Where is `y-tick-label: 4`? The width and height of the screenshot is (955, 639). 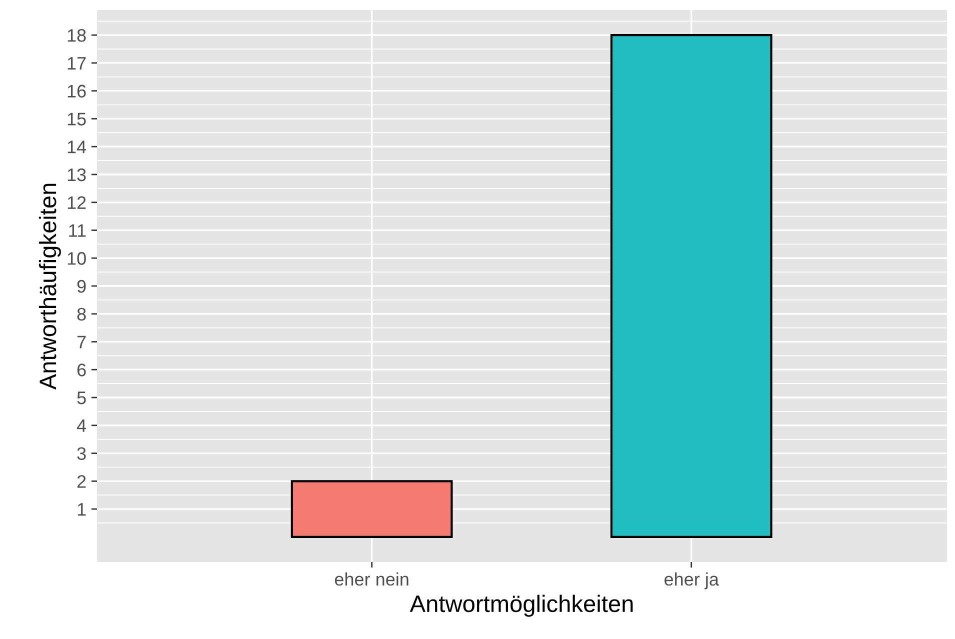
y-tick-label: 4 is located at coordinates (81, 426).